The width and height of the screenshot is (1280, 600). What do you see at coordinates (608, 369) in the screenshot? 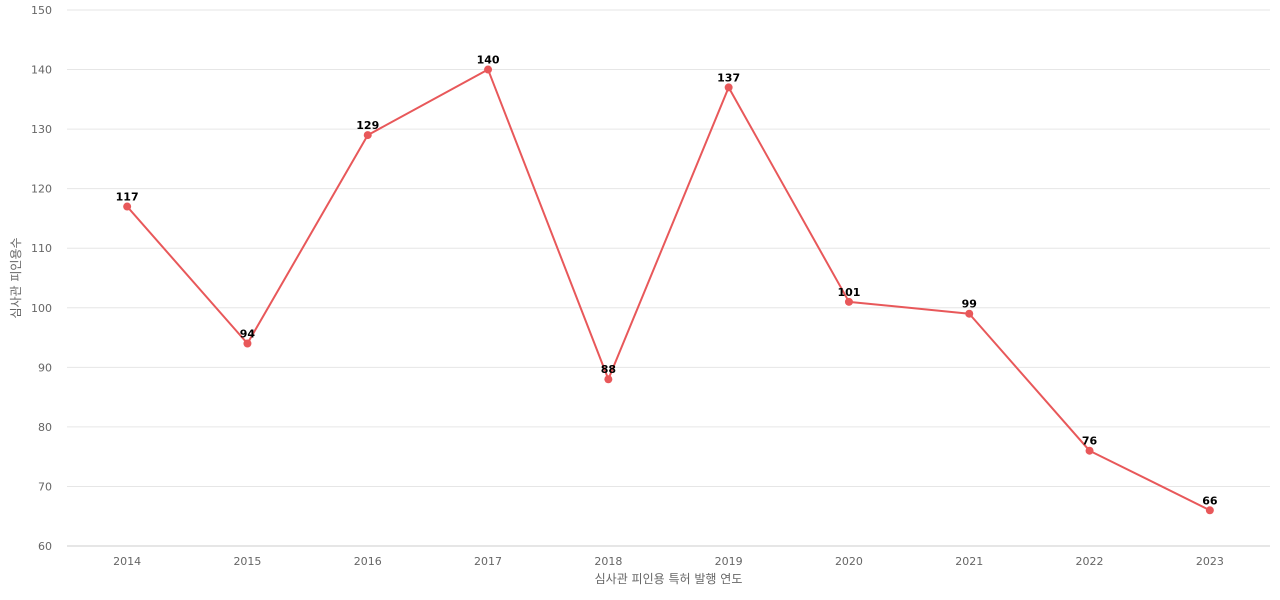
I see `data-label: 88` at bounding box center [608, 369].